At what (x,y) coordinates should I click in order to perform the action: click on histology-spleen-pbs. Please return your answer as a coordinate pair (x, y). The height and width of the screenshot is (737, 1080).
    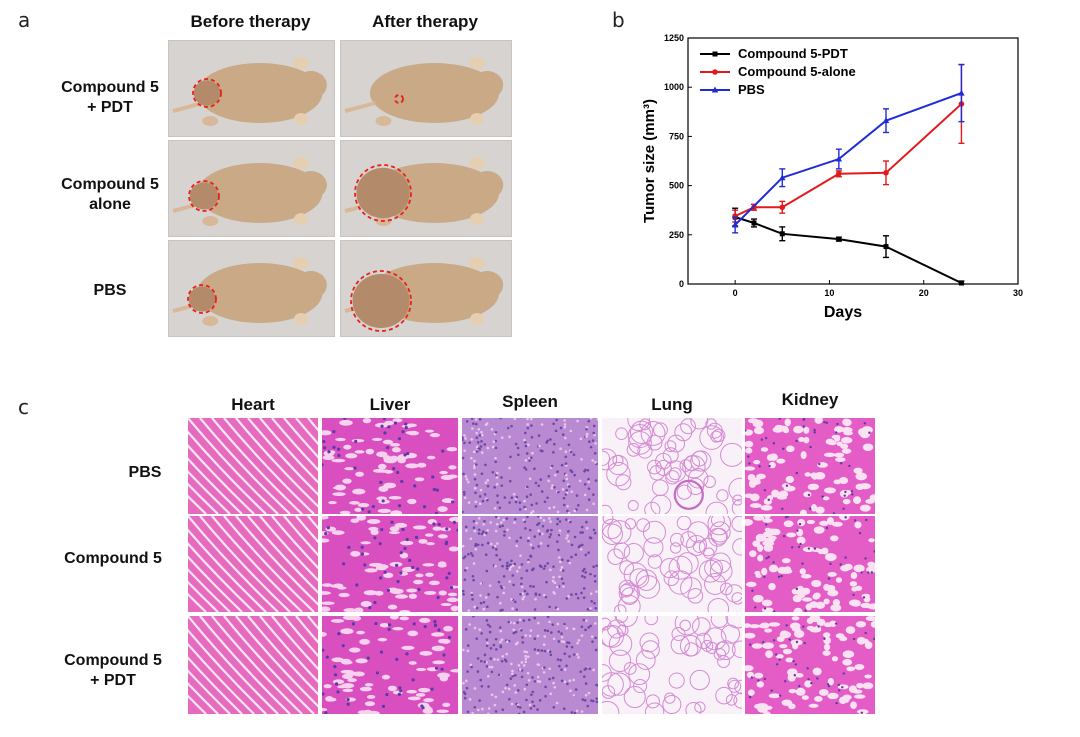
    Looking at the image, I should click on (530, 466).